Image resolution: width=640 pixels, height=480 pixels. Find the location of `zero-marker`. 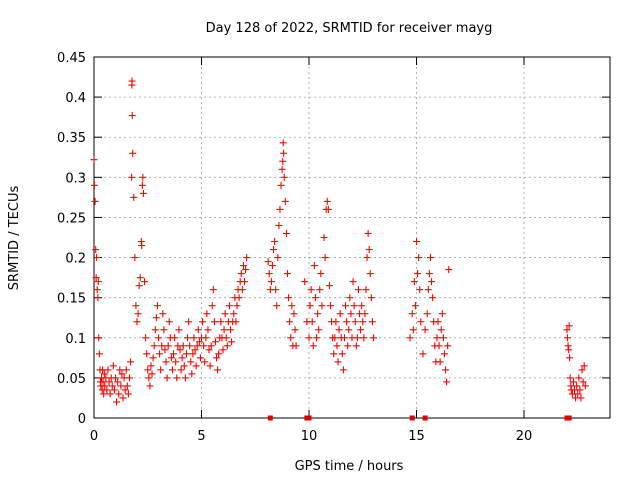

zero-marker is located at coordinates (425, 418).